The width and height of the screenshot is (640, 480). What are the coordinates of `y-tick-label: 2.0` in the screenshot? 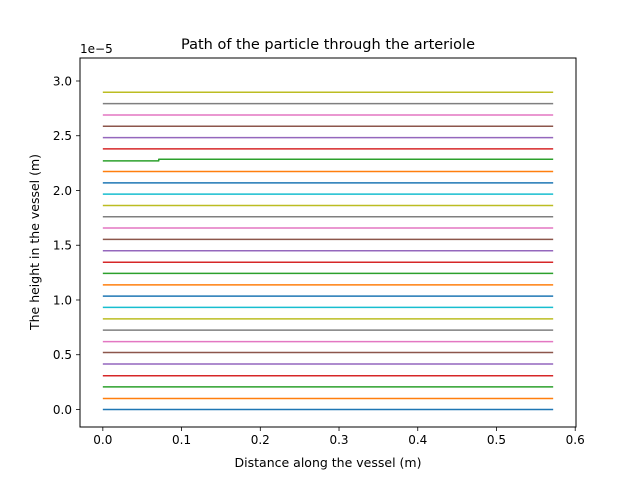 It's located at (62, 191).